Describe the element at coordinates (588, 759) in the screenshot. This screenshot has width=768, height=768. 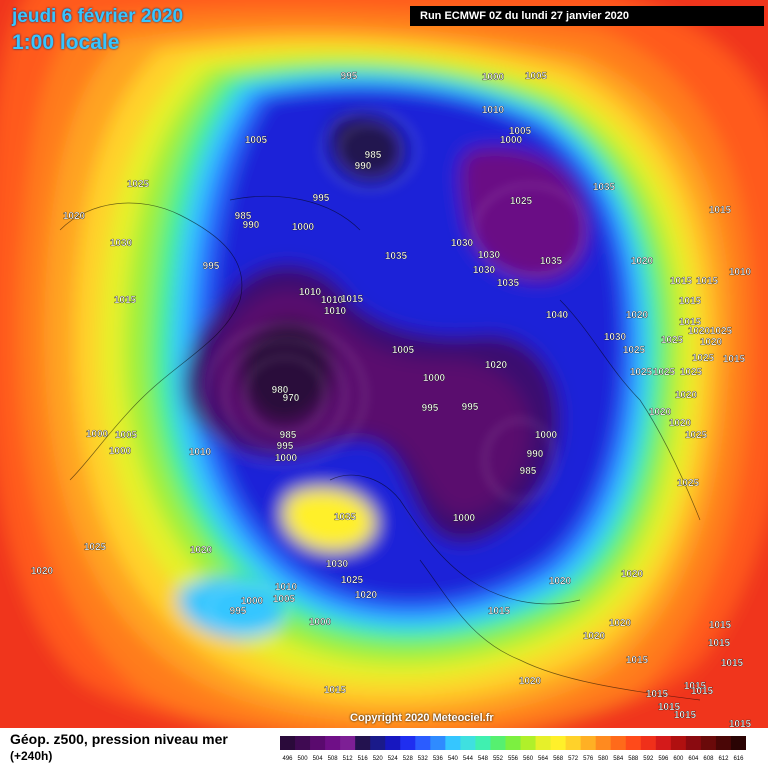
I see `scale-tick-label: 576` at that location.